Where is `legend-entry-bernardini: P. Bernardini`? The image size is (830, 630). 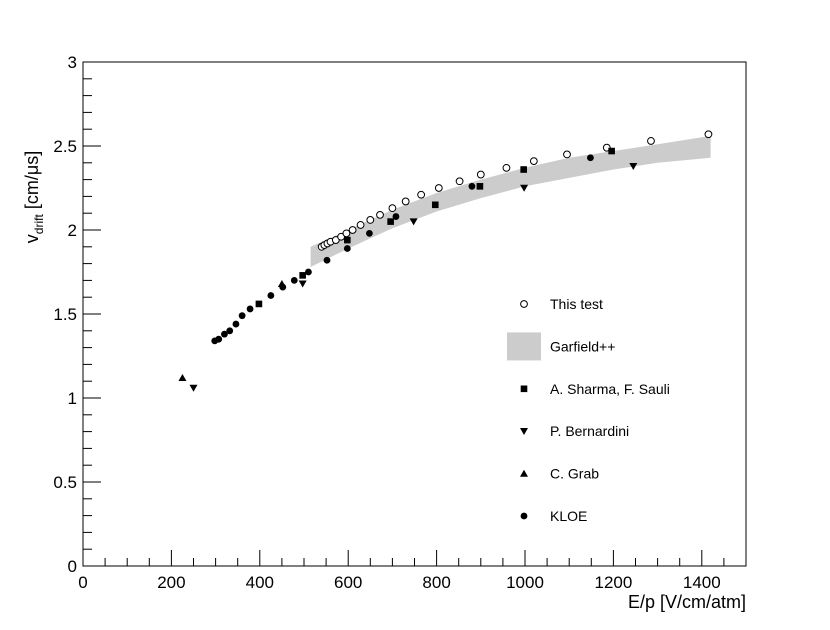 legend-entry-bernardini: P. Bernardini is located at coordinates (574, 431).